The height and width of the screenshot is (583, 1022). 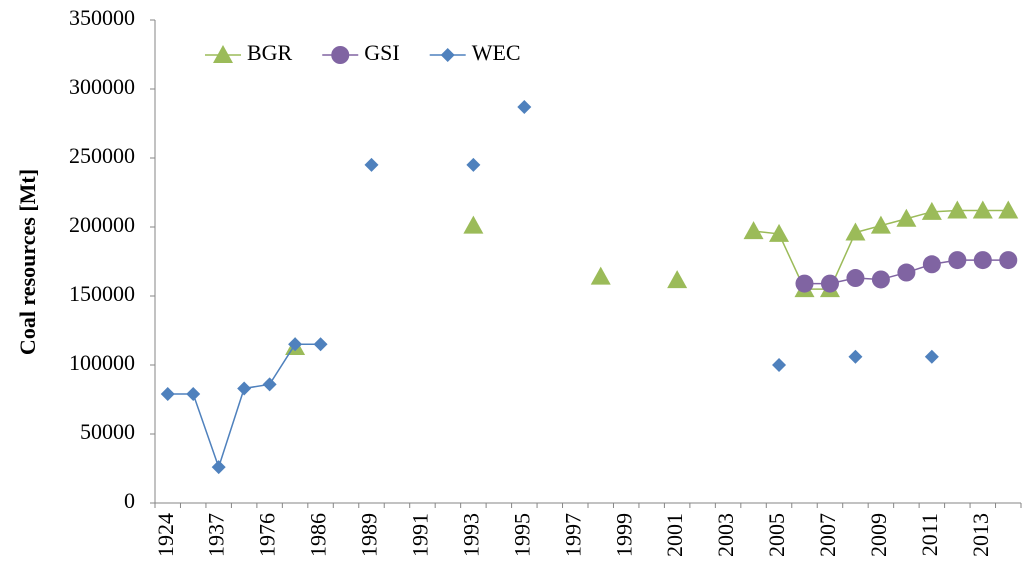 I want to click on y-axis-title: Coal resources [Mt], so click(x=27, y=262).